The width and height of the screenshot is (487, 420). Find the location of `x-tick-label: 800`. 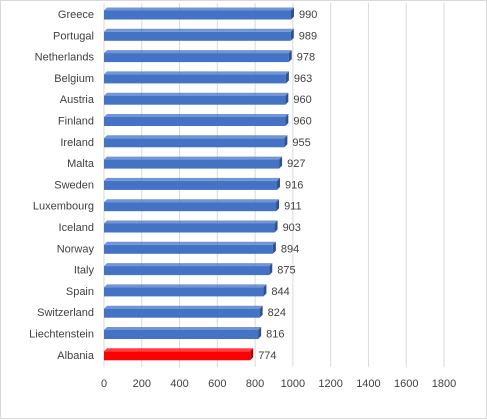

x-tick-label: 800 is located at coordinates (255, 384).